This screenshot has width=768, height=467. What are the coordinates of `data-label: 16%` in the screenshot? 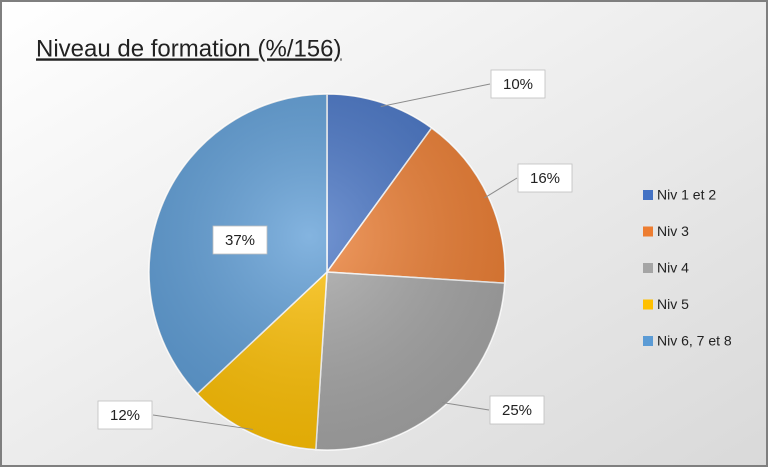 It's located at (545, 178).